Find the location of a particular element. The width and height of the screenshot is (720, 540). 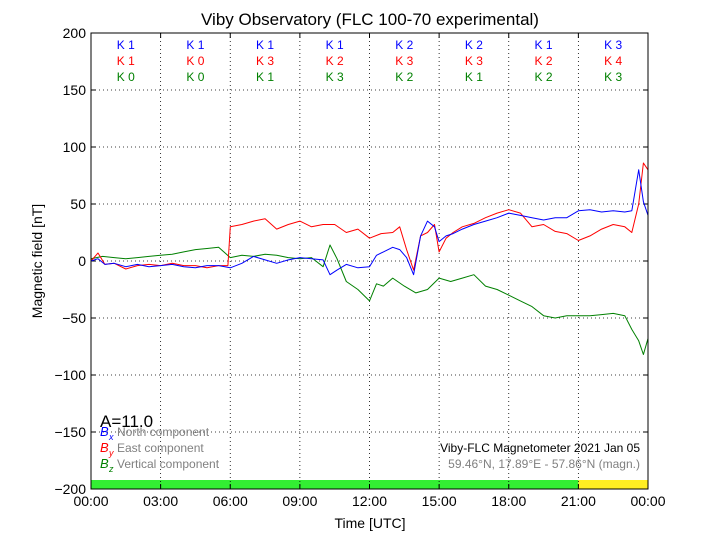

k-index-blue-7: K 3 is located at coordinates (613, 45).